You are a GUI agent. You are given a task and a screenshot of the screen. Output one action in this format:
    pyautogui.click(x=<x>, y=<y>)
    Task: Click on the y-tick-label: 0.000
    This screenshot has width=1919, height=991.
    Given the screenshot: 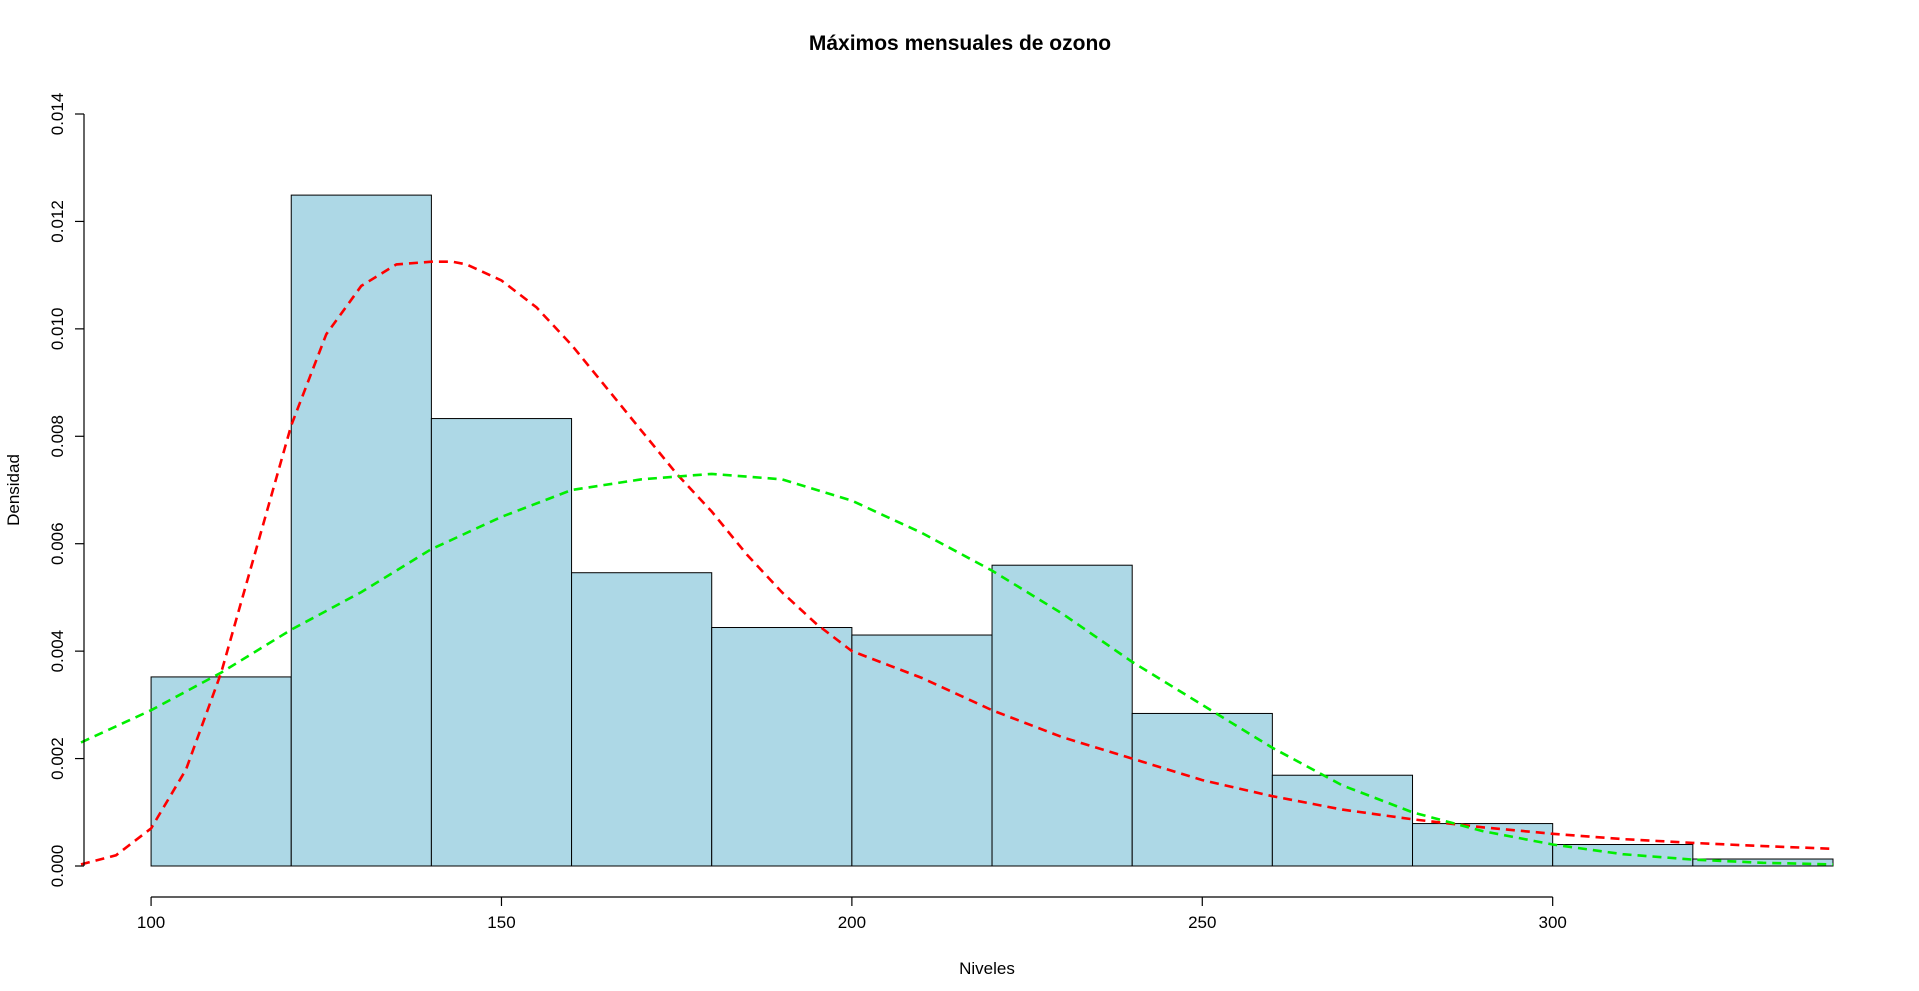 What is the action you would take?
    pyautogui.click(x=57, y=866)
    